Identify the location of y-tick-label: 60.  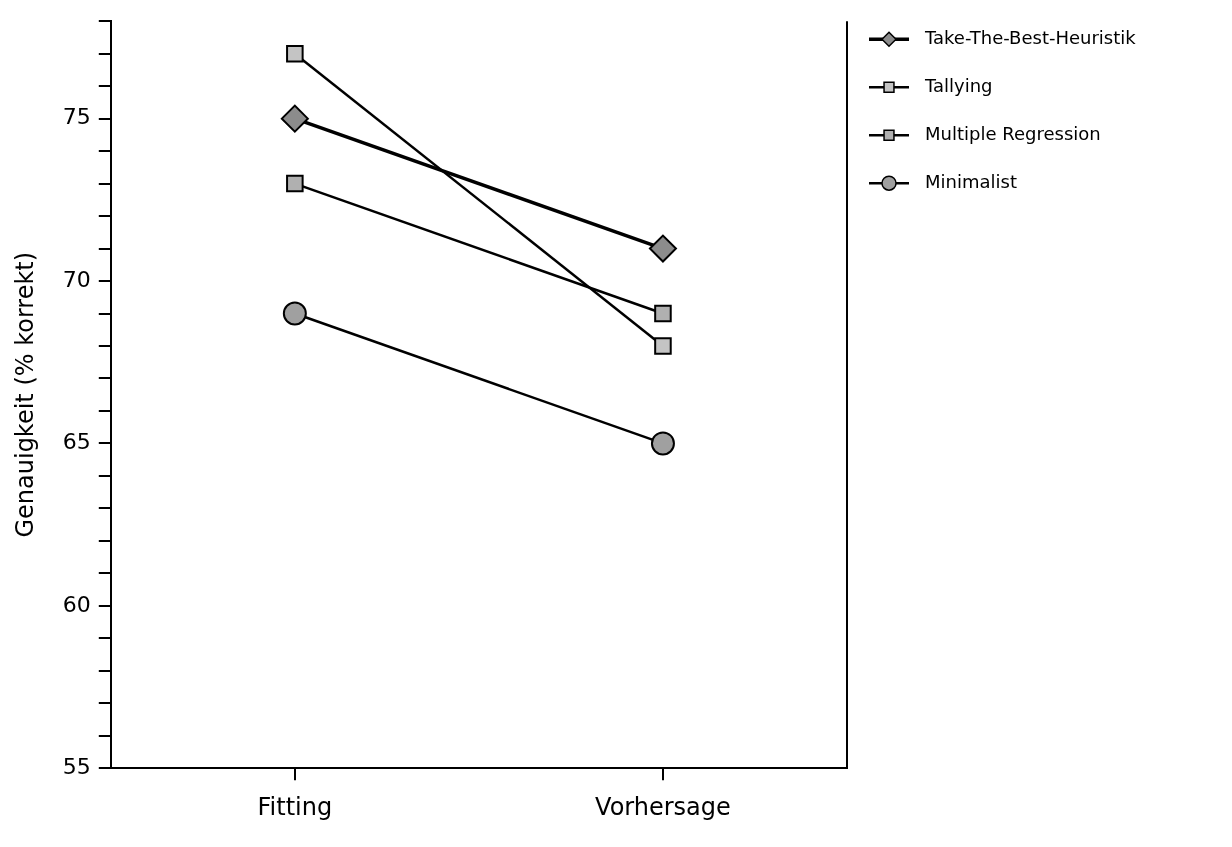
(76, 604).